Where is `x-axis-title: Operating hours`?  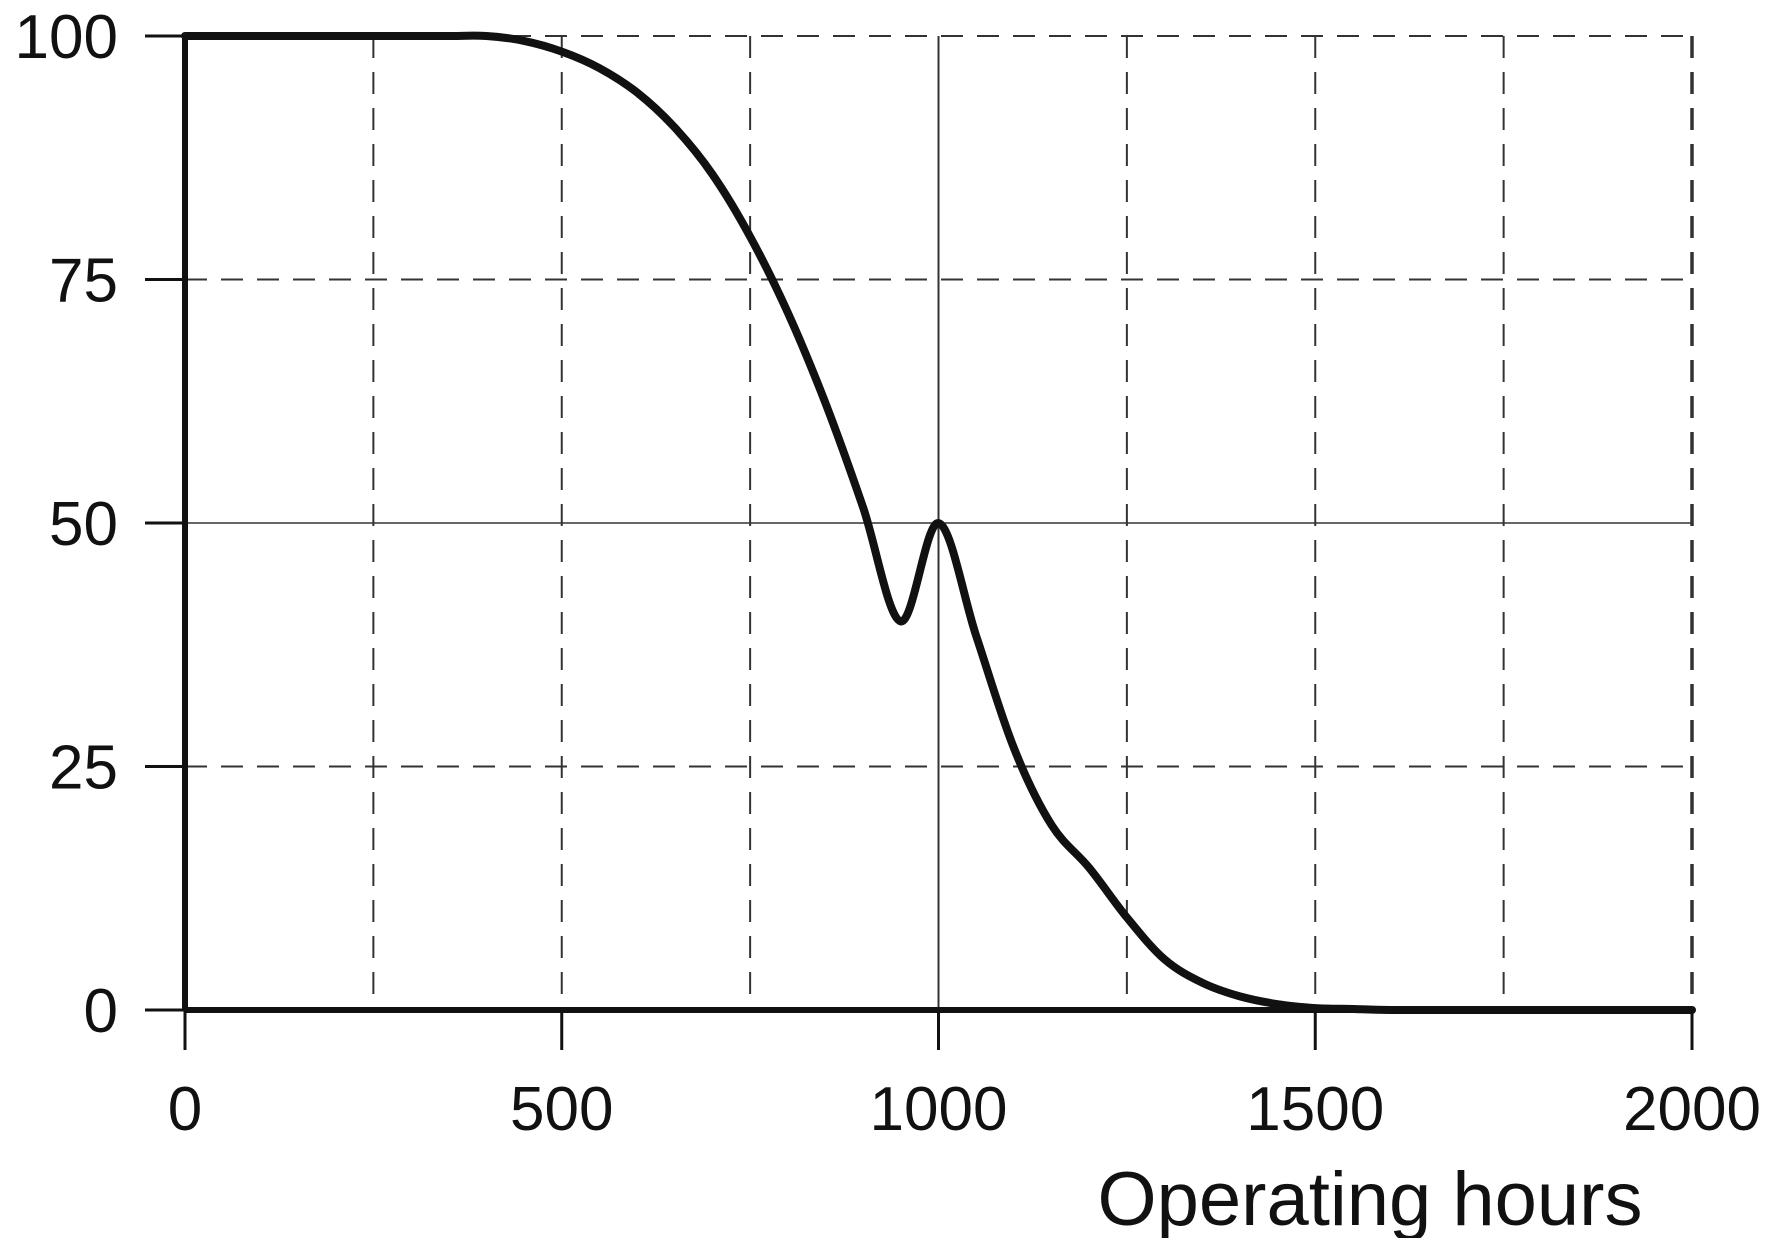 x-axis-title: Operating hours is located at coordinates (1370, 1197).